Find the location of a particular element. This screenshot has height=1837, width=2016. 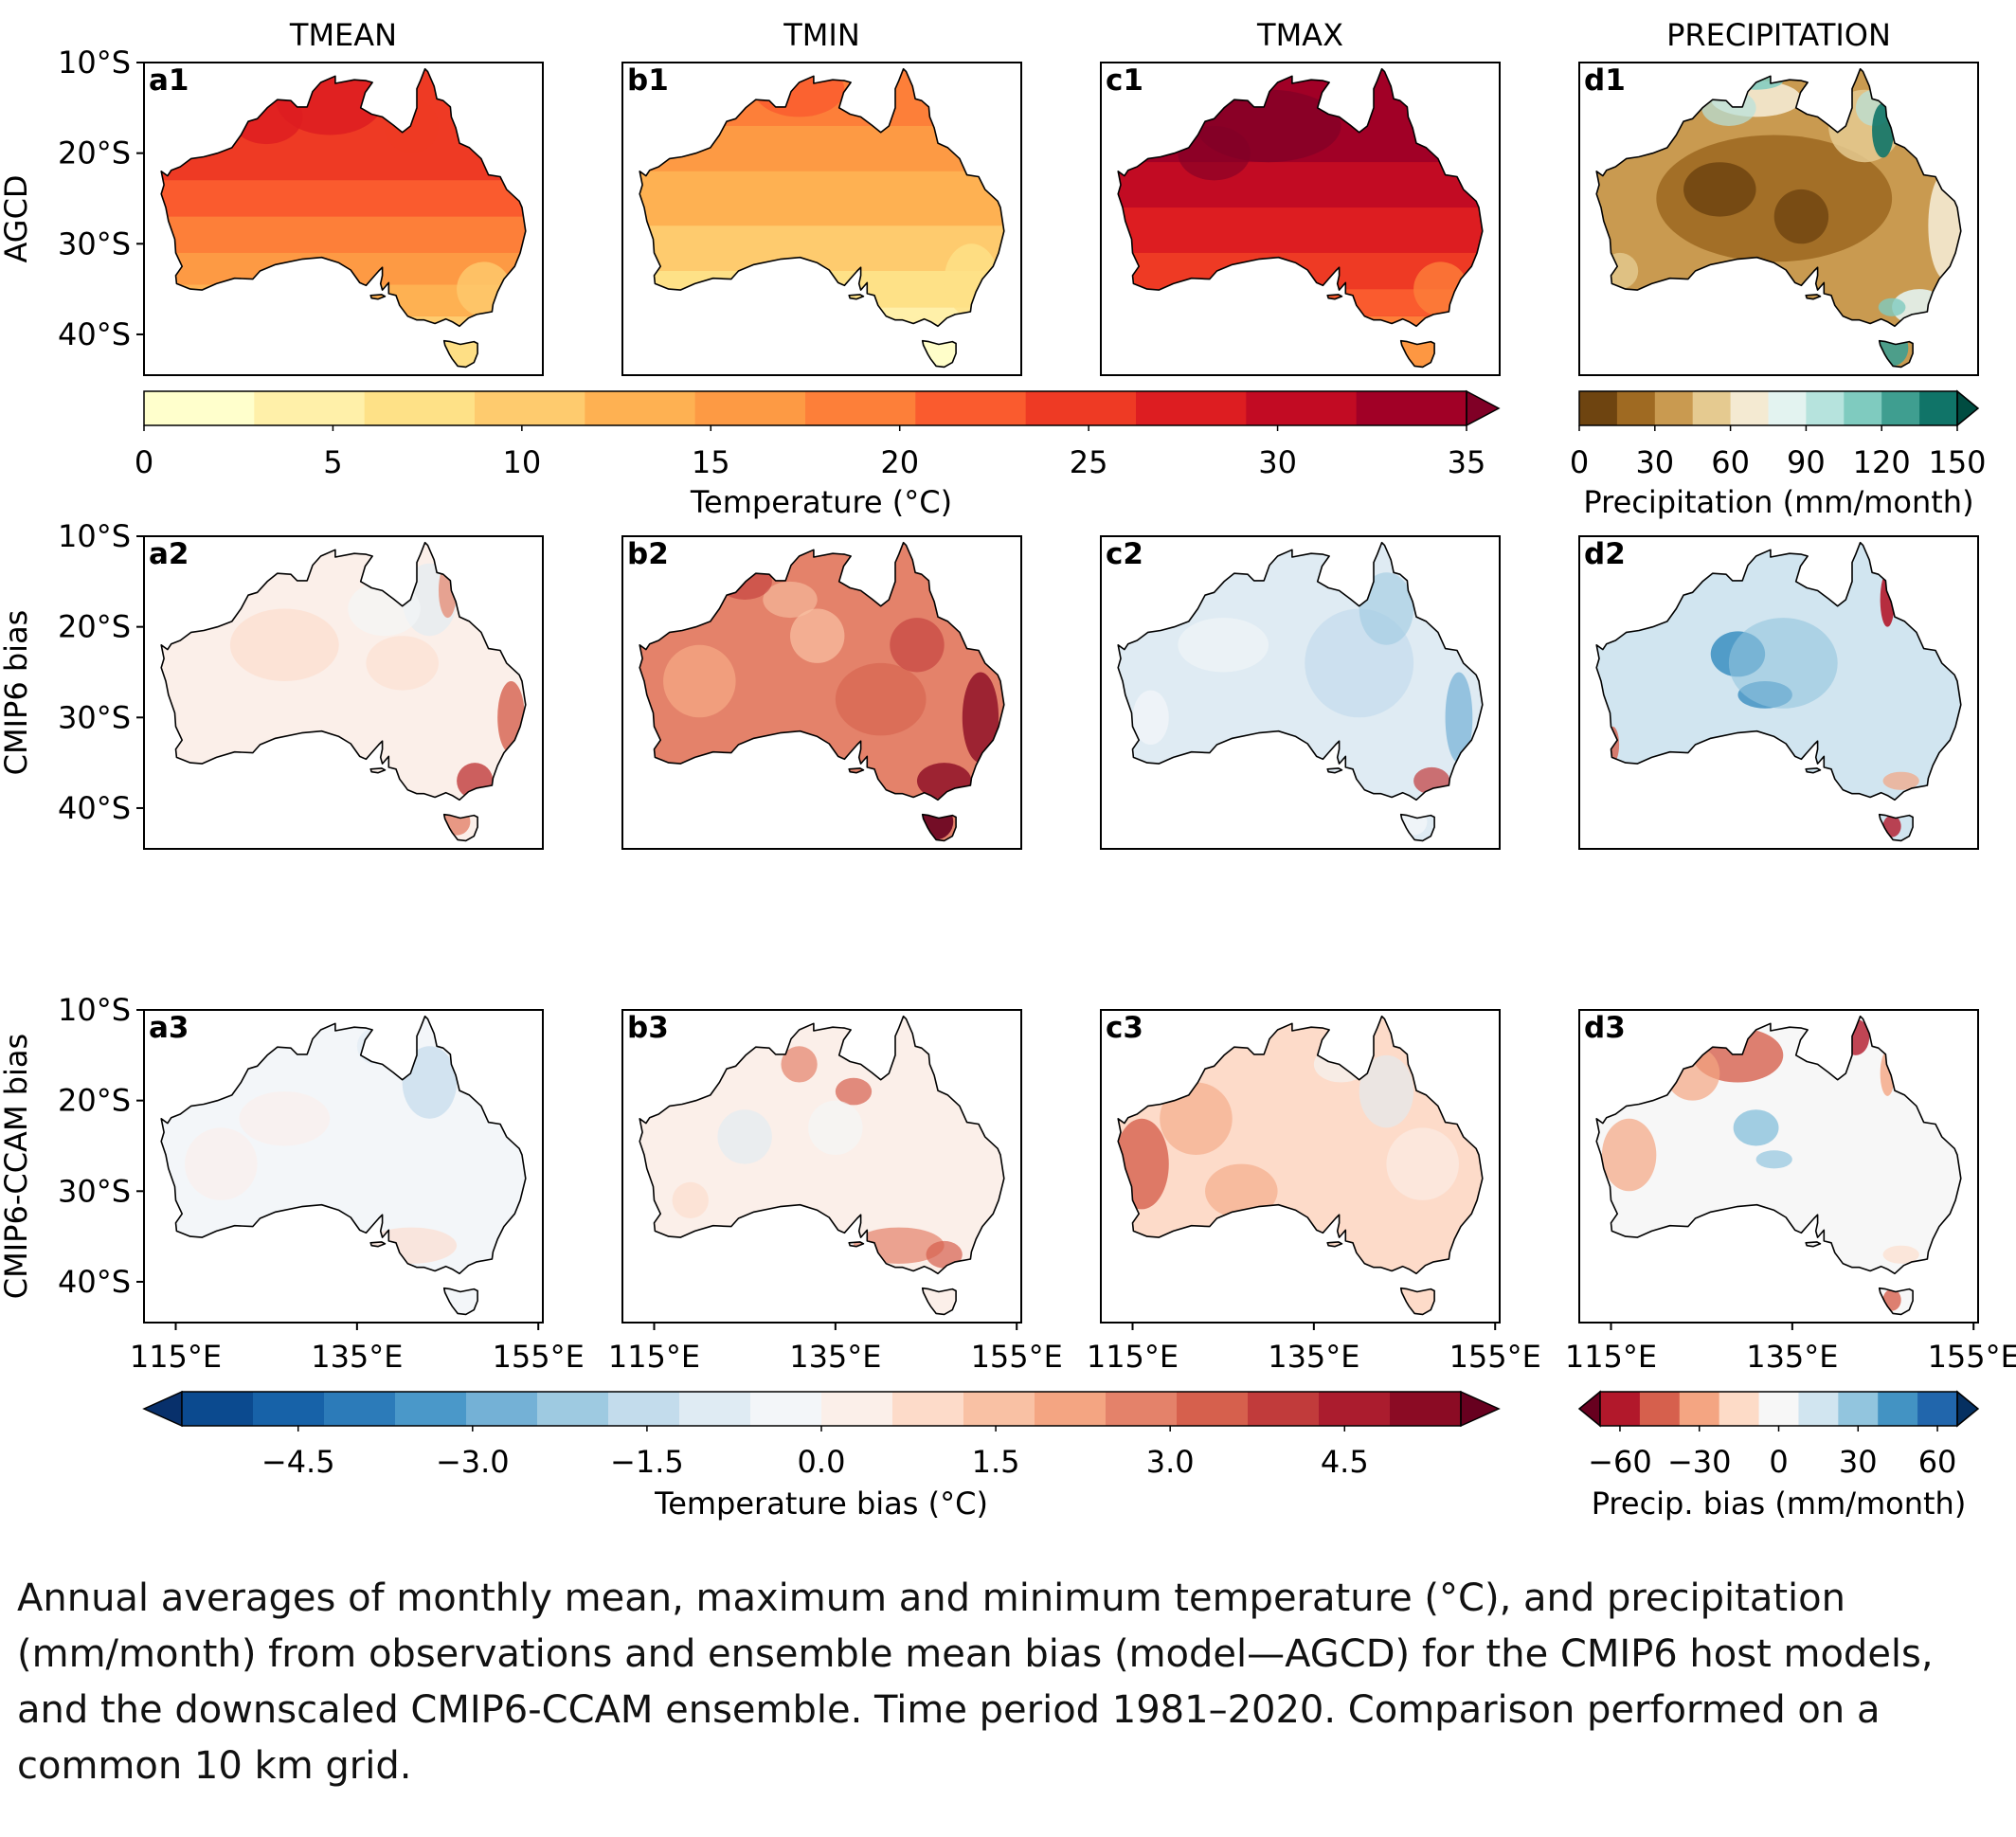

temperature-colorbar-tick-label: 10 is located at coordinates (521, 462).